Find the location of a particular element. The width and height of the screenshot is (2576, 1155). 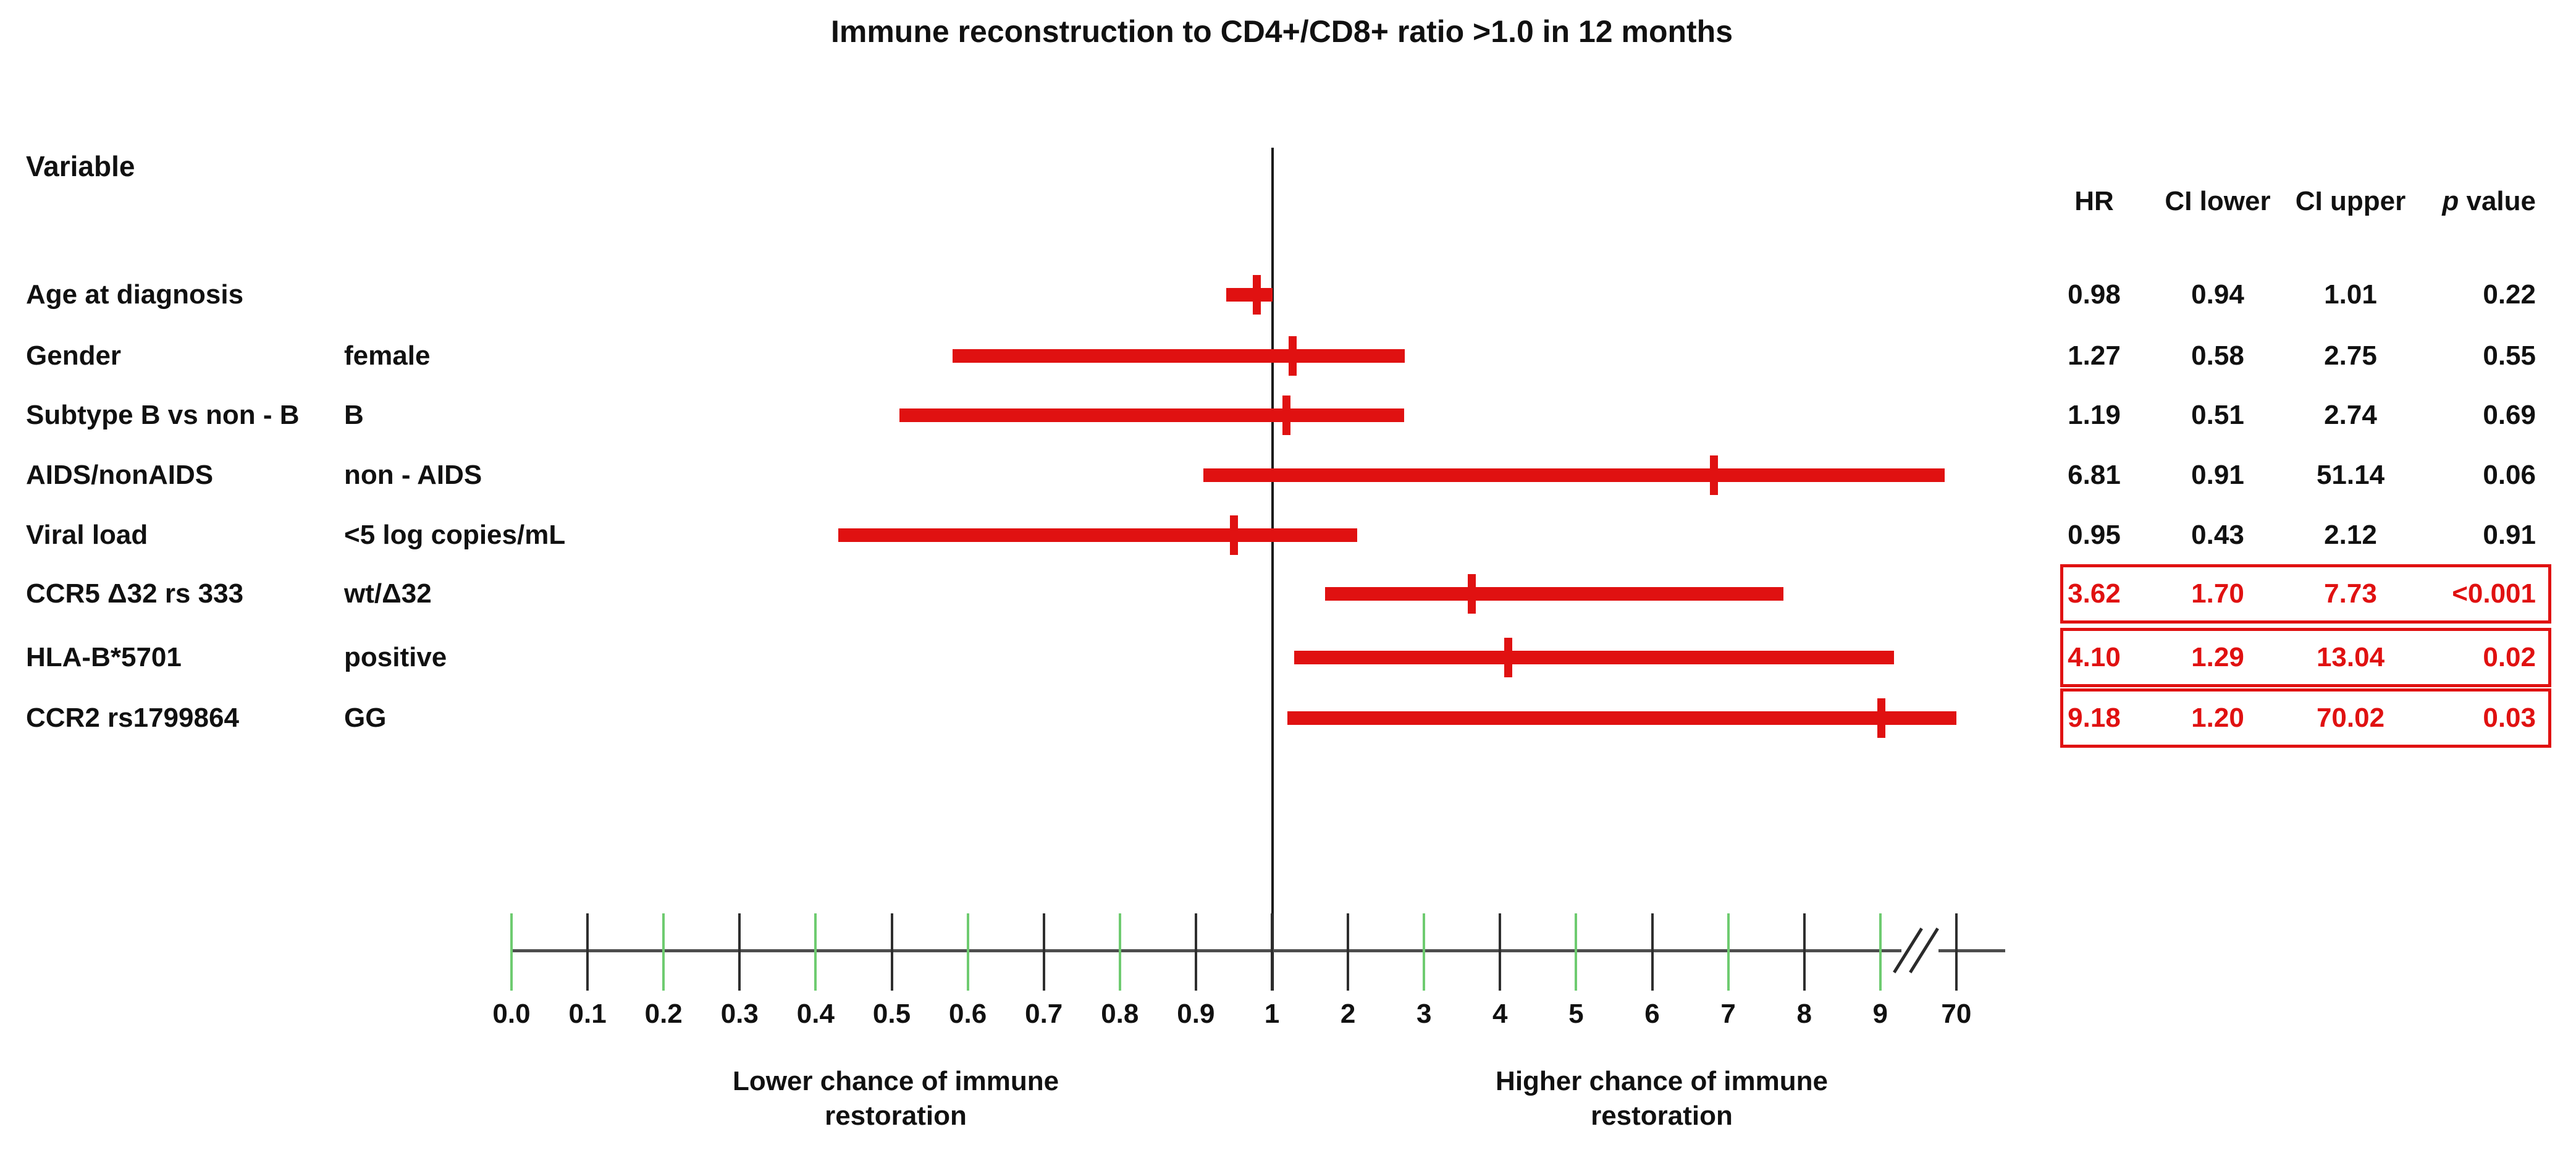

x-axis-tick-label: 0.3 is located at coordinates (739, 1014).